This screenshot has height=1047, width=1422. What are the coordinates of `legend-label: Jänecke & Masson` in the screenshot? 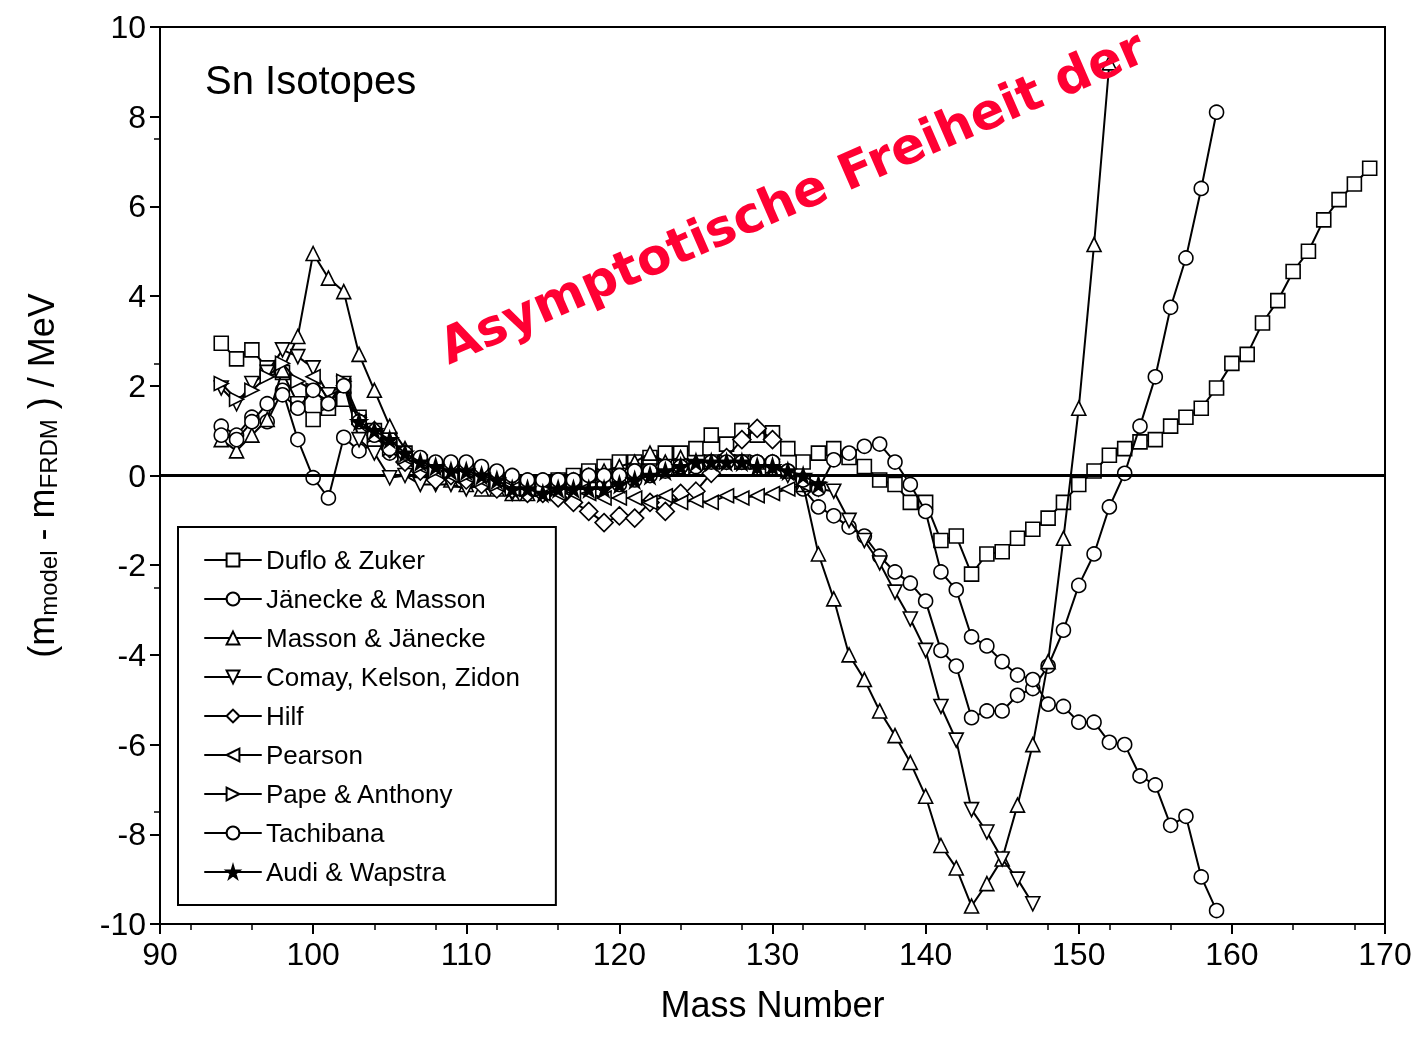 It's located at (376, 599).